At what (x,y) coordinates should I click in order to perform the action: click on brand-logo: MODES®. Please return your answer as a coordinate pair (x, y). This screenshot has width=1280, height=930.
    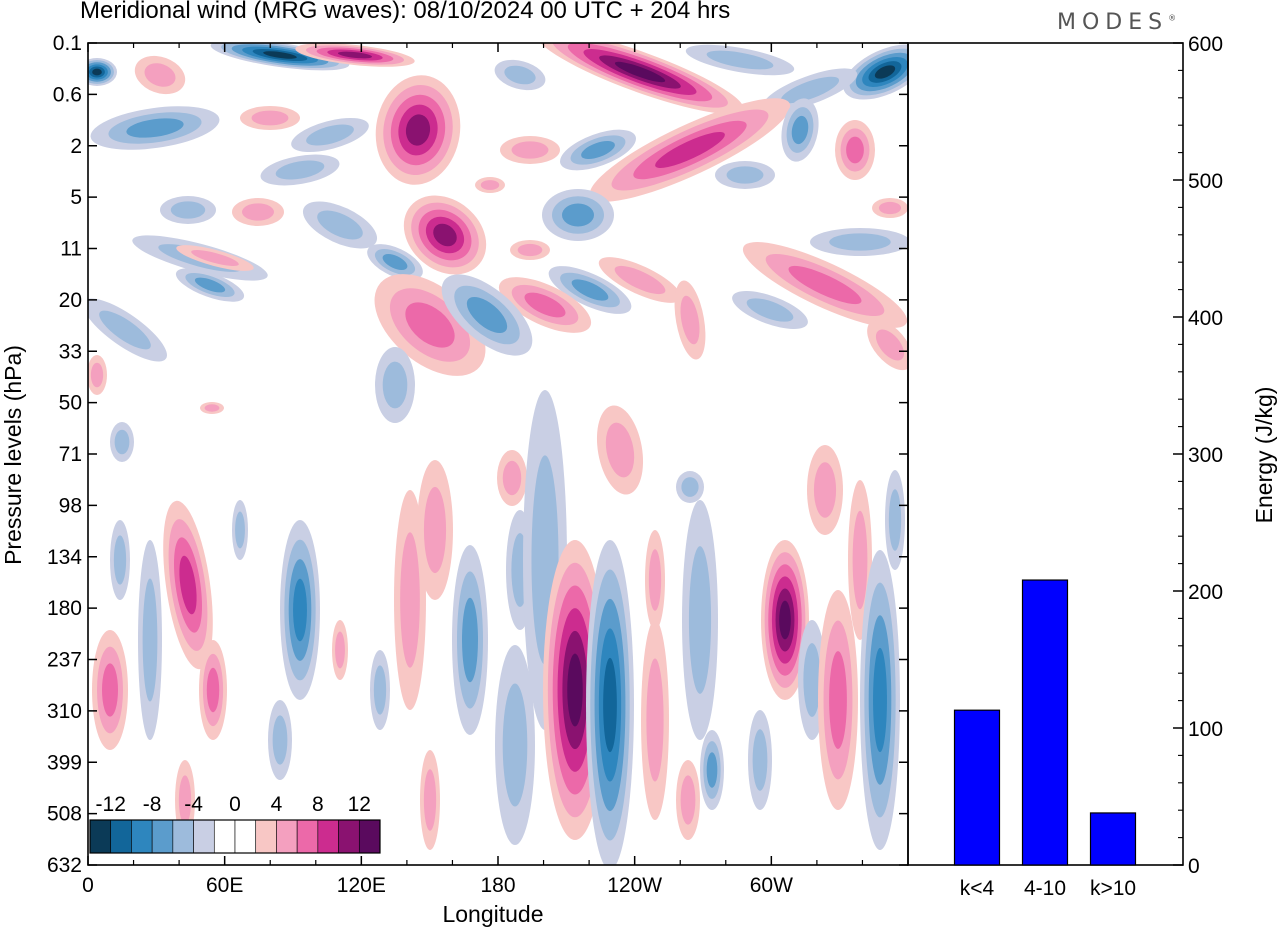
    Looking at the image, I should click on (1116, 22).